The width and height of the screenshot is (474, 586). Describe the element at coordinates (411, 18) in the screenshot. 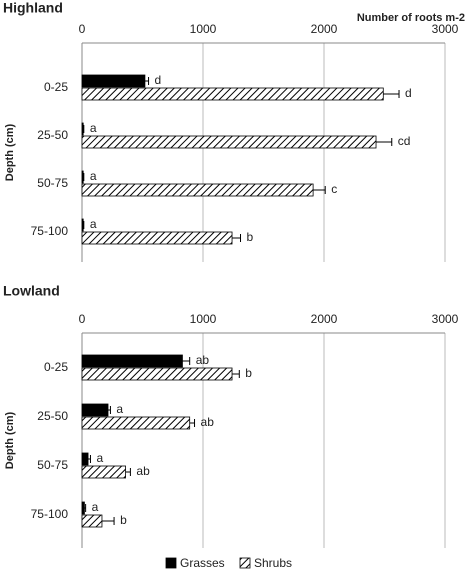

I see `x-axis-label: Number of roots m-2` at that location.